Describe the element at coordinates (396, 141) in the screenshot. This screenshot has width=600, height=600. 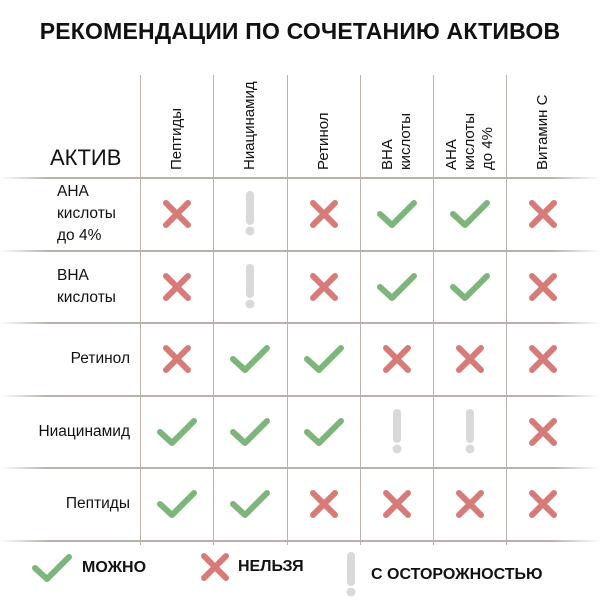
I see `column-header-label: BHA кислоты` at that location.